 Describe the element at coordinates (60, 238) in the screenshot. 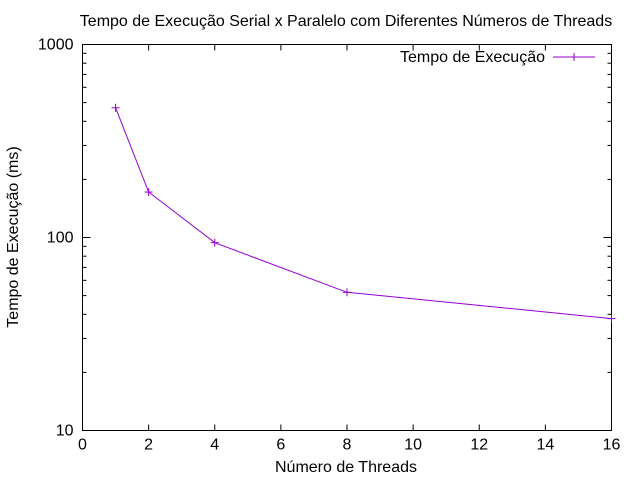

I see `y-tick-label: 100` at that location.